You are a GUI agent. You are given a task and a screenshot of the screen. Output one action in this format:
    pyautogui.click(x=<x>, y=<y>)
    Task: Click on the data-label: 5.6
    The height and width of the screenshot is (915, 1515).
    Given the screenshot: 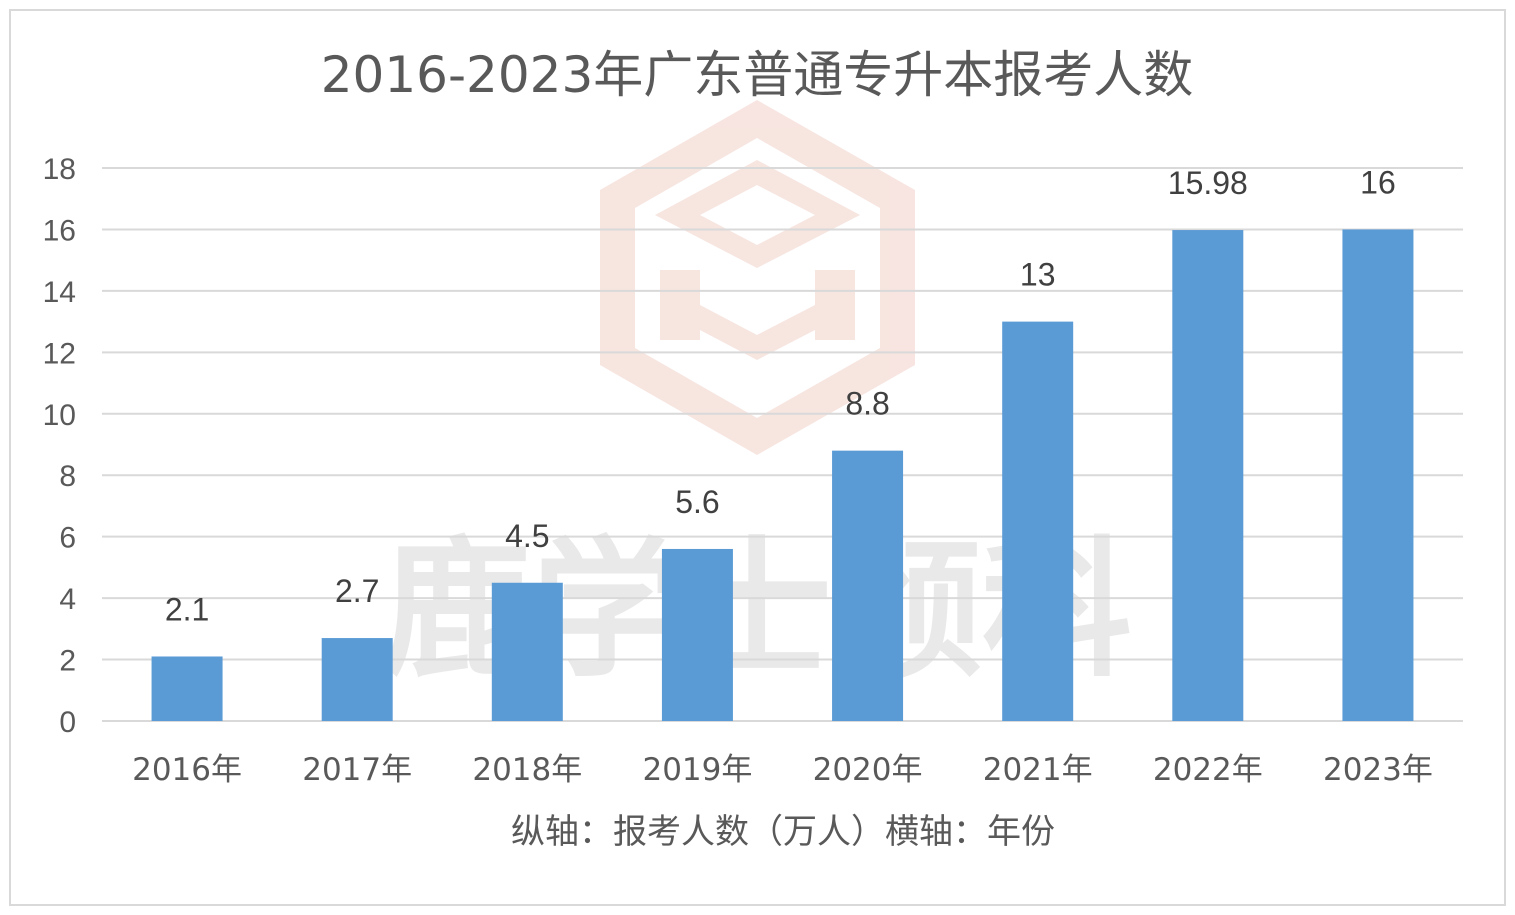 What is the action you would take?
    pyautogui.click(x=697, y=502)
    